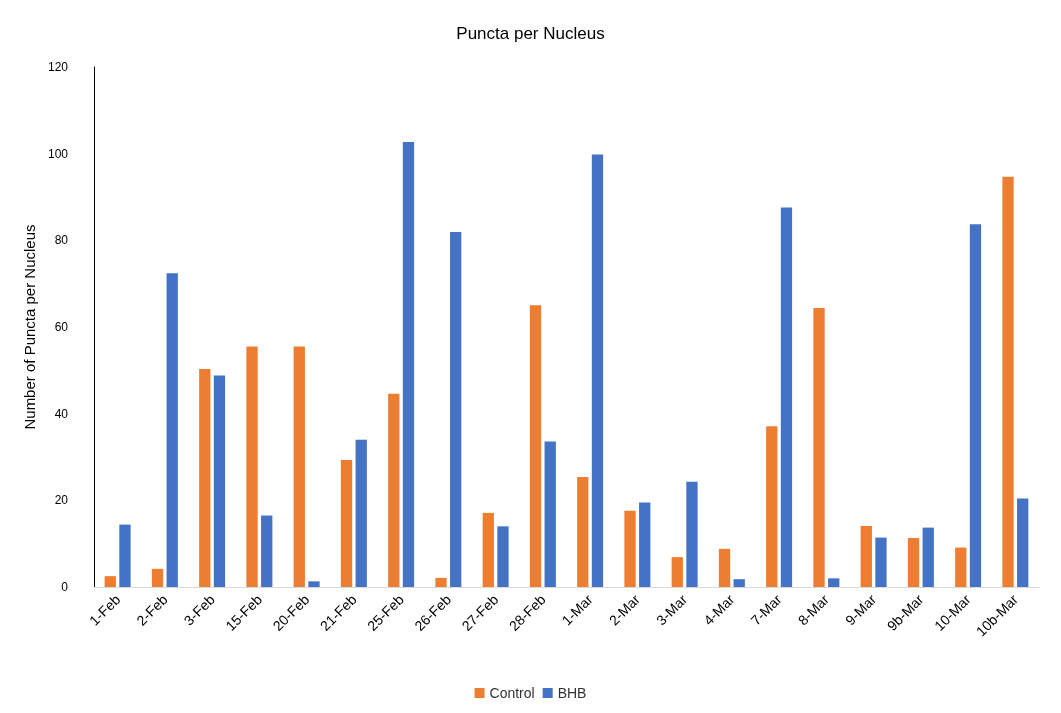  What do you see at coordinates (65, 587) in the screenshot?
I see `y-tick-label: 0` at bounding box center [65, 587].